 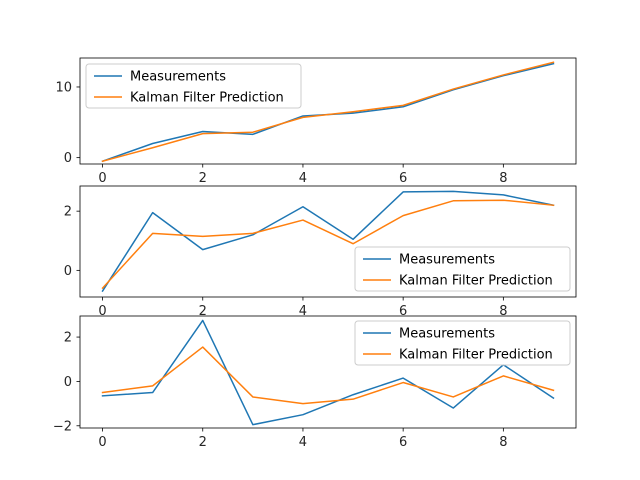 I want to click on y-tick-label: −2, so click(x=62, y=426).